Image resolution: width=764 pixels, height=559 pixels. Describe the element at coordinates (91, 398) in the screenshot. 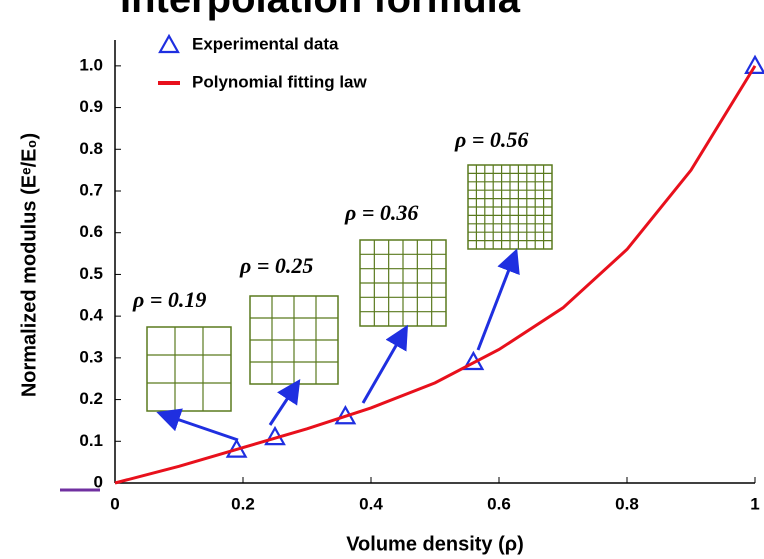

I see `y-tick-label: 0.2` at that location.